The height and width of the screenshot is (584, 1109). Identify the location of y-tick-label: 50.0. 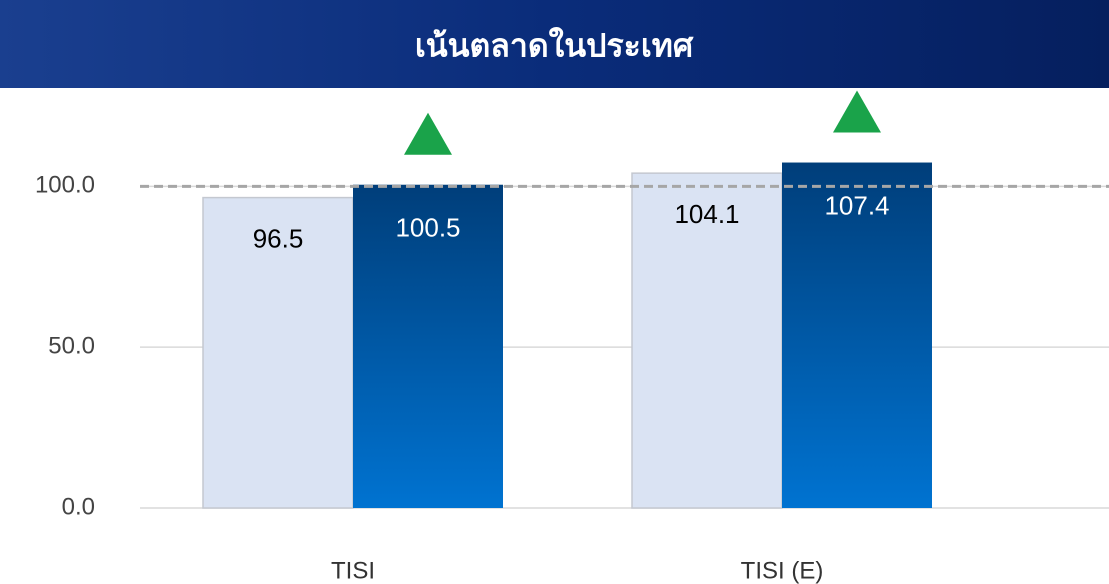
(71, 346).